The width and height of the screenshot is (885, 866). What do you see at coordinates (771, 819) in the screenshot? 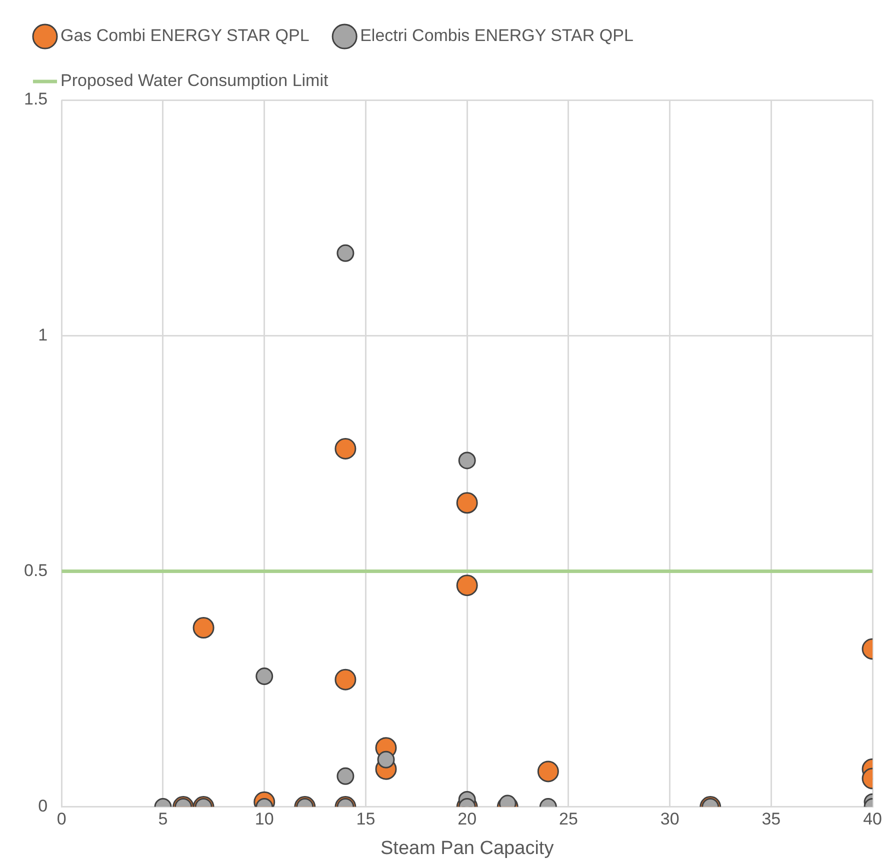
I see `x-tick-label: 35` at bounding box center [771, 819].